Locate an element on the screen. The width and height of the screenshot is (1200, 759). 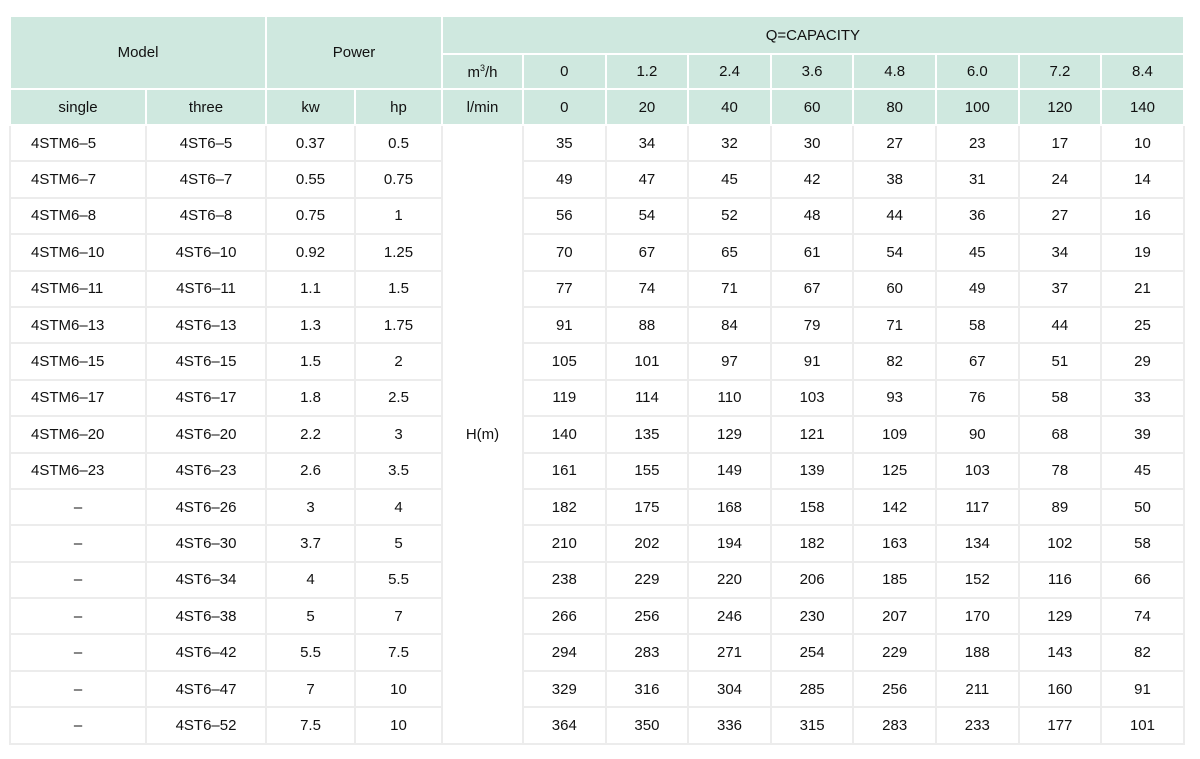
head-value: 285 is located at coordinates (812, 689).